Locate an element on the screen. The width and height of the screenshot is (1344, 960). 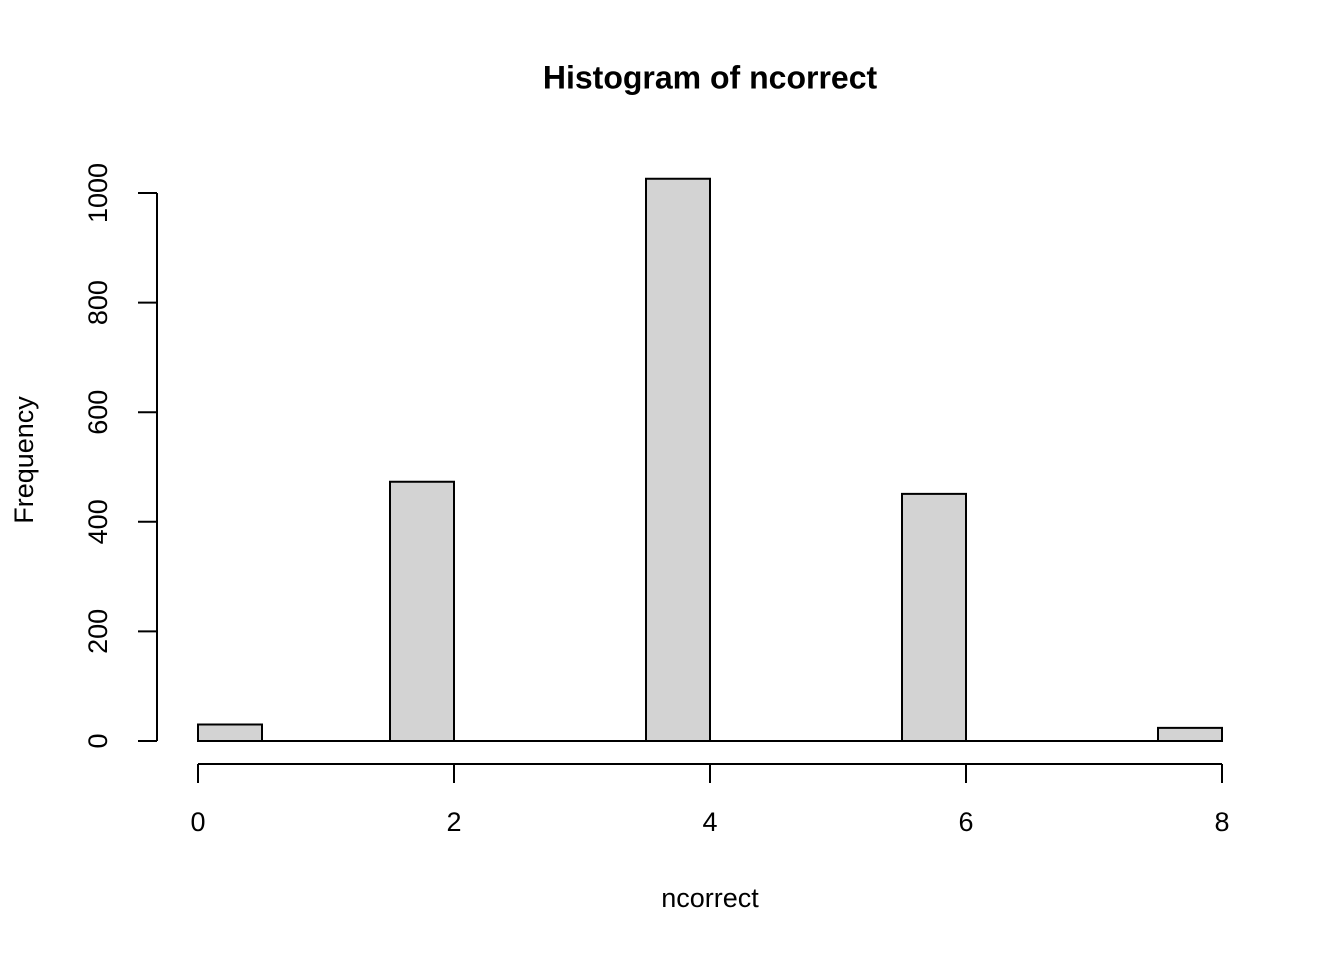
x-tick-label: 4 is located at coordinates (709, 822).